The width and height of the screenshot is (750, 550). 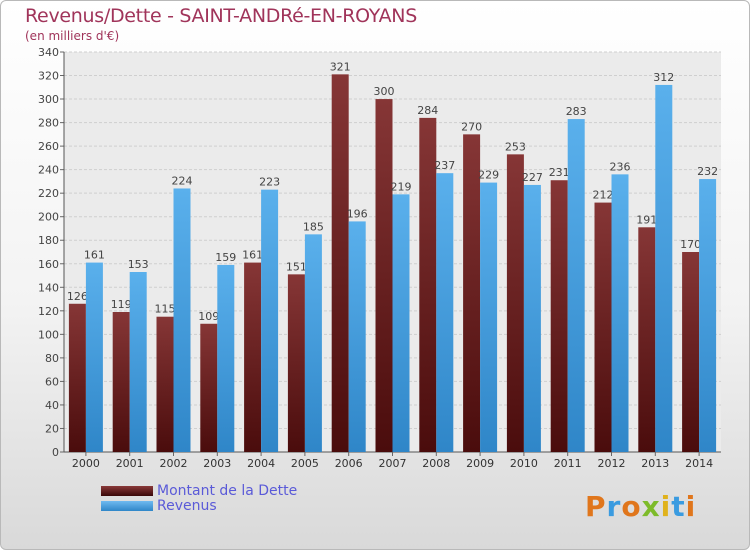 I want to click on y-tick-label: 240, so click(x=48, y=170).